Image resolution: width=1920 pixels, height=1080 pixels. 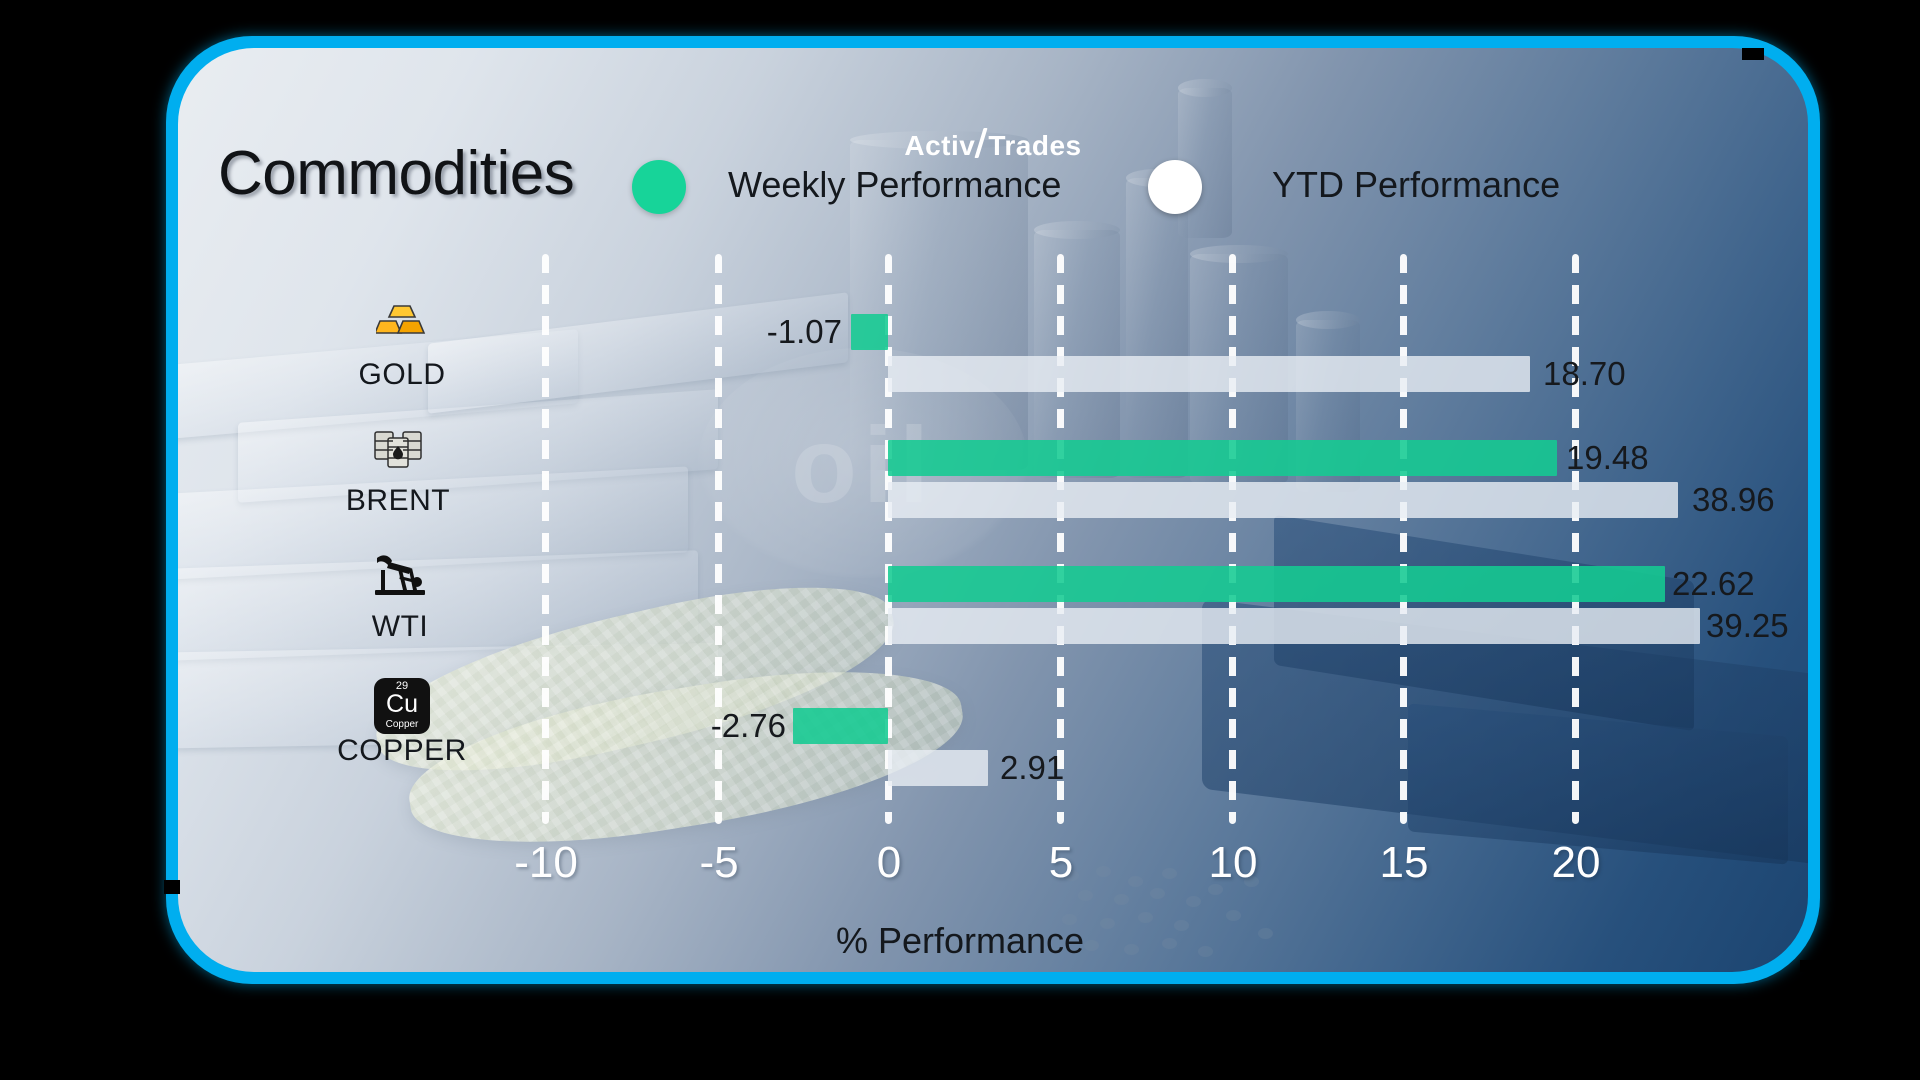 I want to click on oil-watermark-text: oil, so click(x=863, y=464).